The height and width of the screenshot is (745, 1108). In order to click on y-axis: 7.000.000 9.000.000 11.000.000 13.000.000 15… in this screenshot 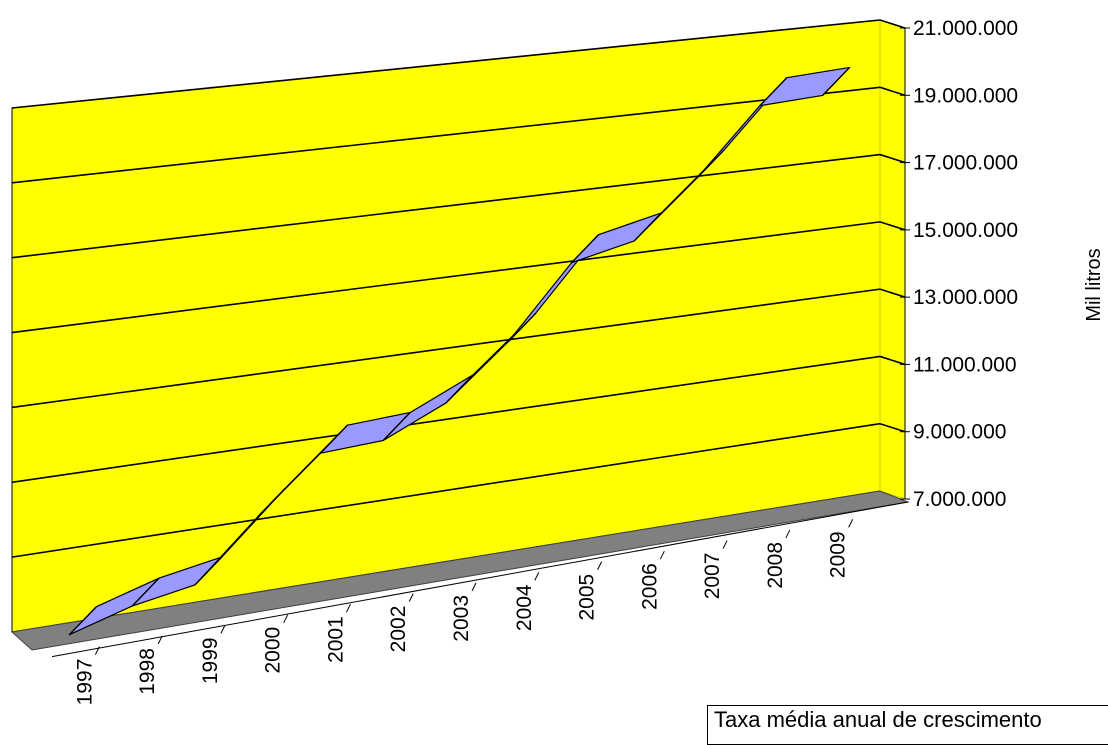, I will do `click(959, 264)`.